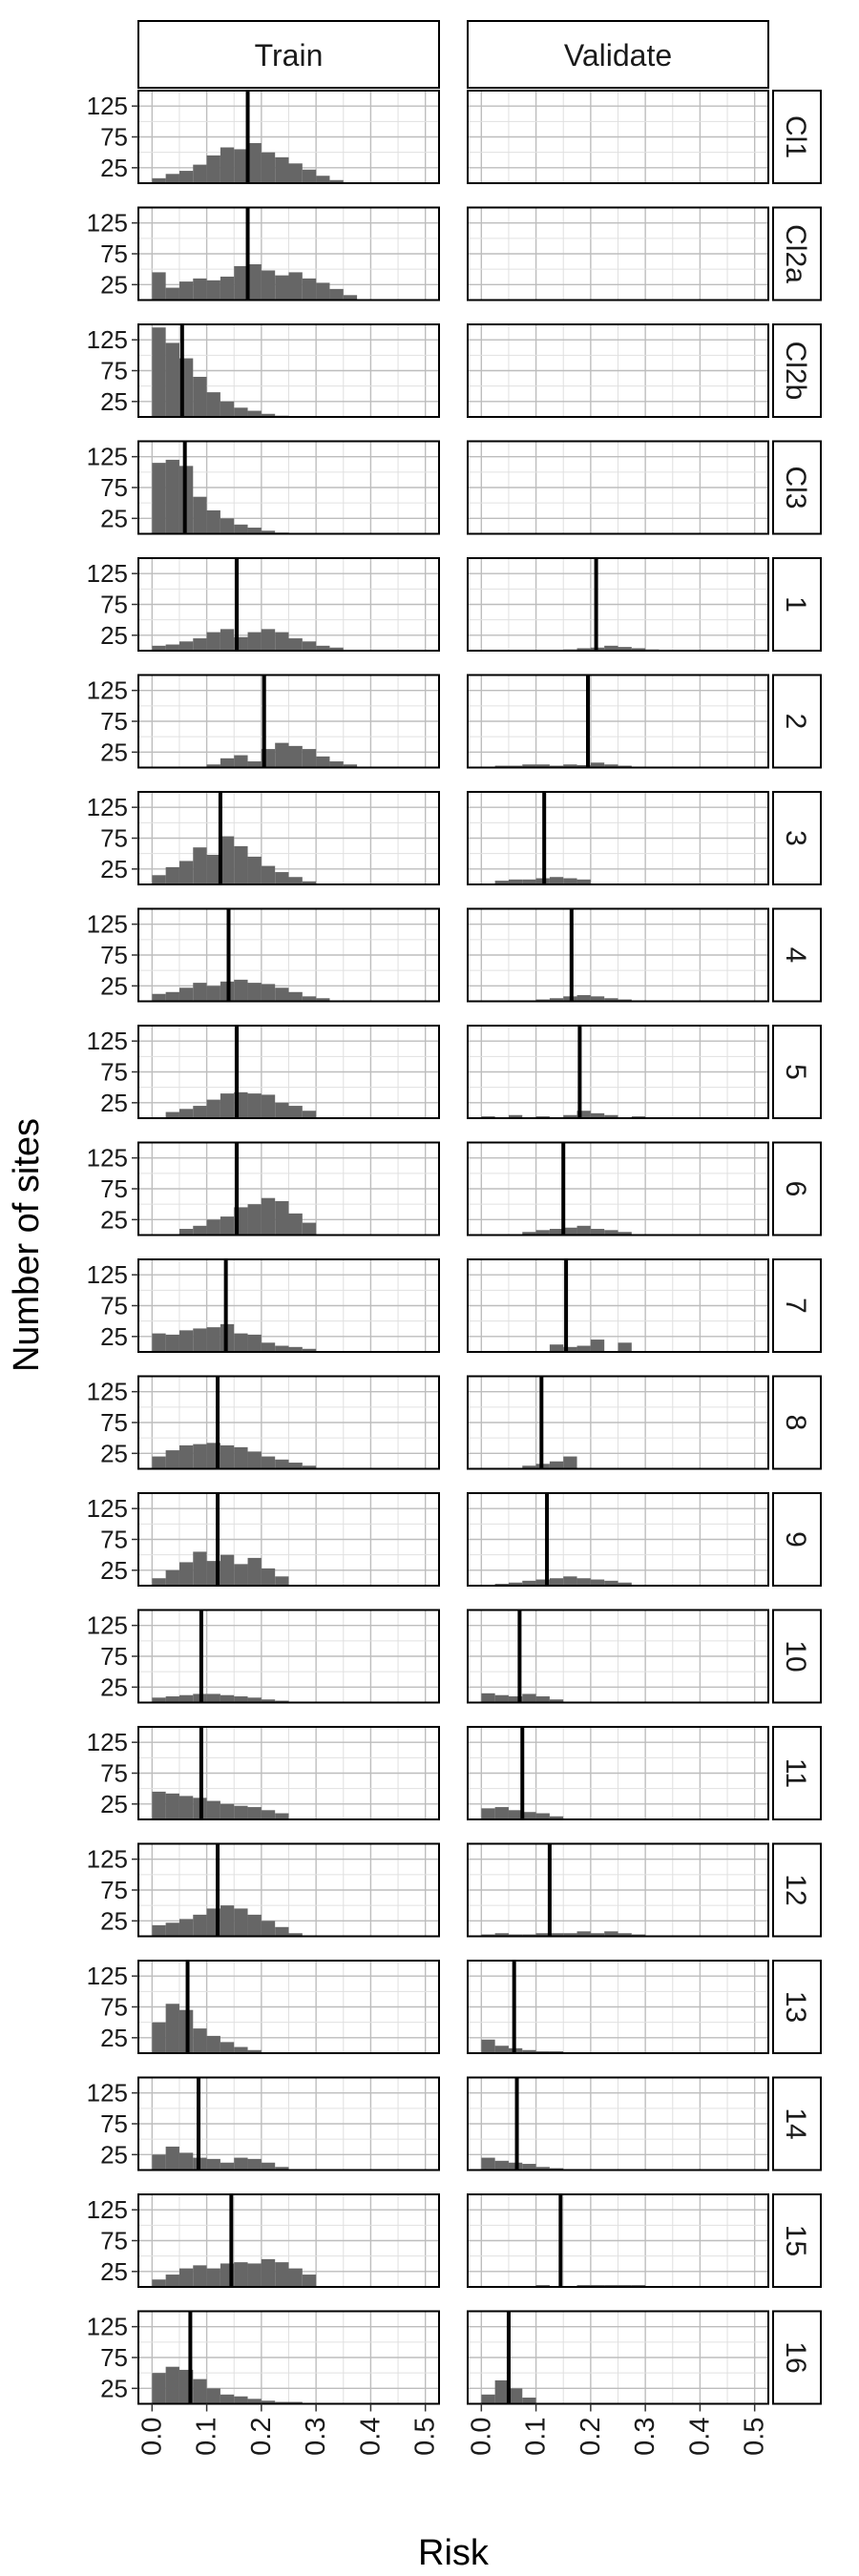 The width and height of the screenshot is (859, 2576). Describe the element at coordinates (453, 2429) in the screenshot. I see `axes-layer: 0.0 0.1 0.2 0.3 0.4 0.5 0.0 0.1 0.2 0.3 0.4 0.5` at that location.